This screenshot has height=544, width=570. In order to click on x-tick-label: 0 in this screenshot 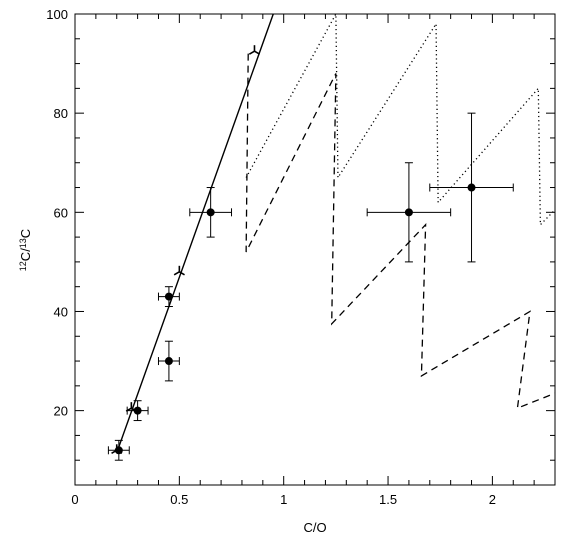, I will do `click(74, 499)`.